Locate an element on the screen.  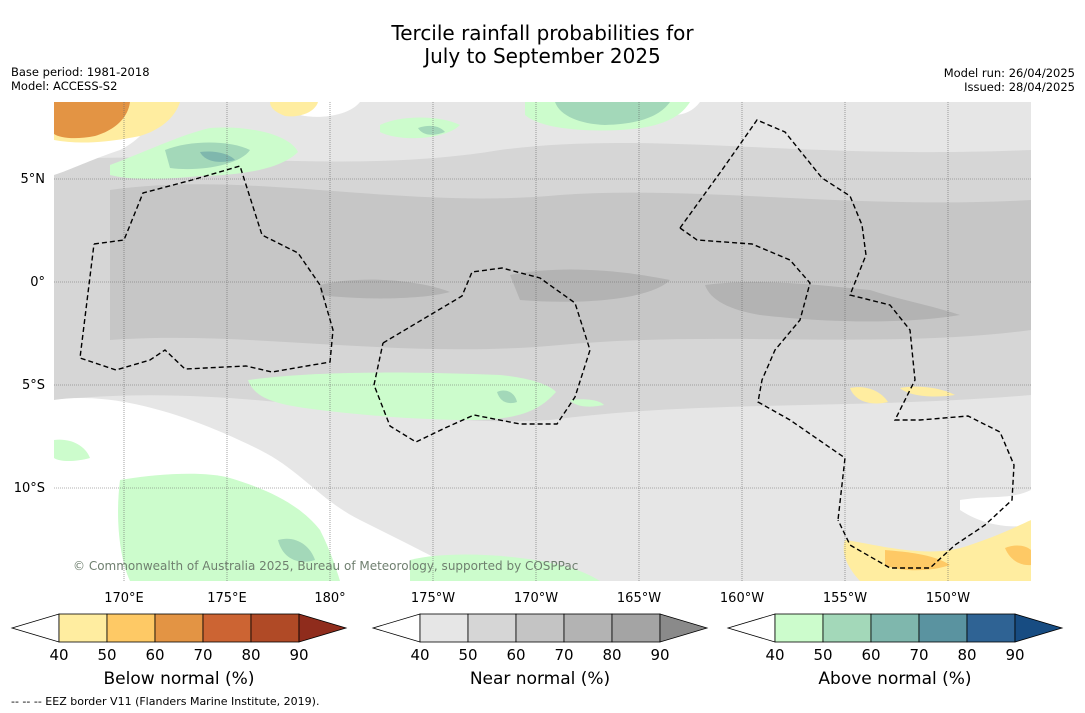
colorbar: 40 50 60 70 80 90 Near normal (%) is located at coordinates (540, 651).